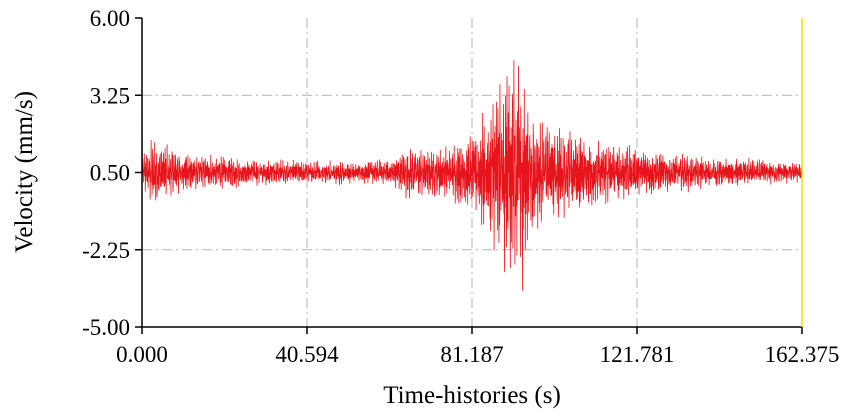 Image resolution: width=857 pixels, height=417 pixels. What do you see at coordinates (802, 354) in the screenshot?
I see `x-tick-label: 162.375` at bounding box center [802, 354].